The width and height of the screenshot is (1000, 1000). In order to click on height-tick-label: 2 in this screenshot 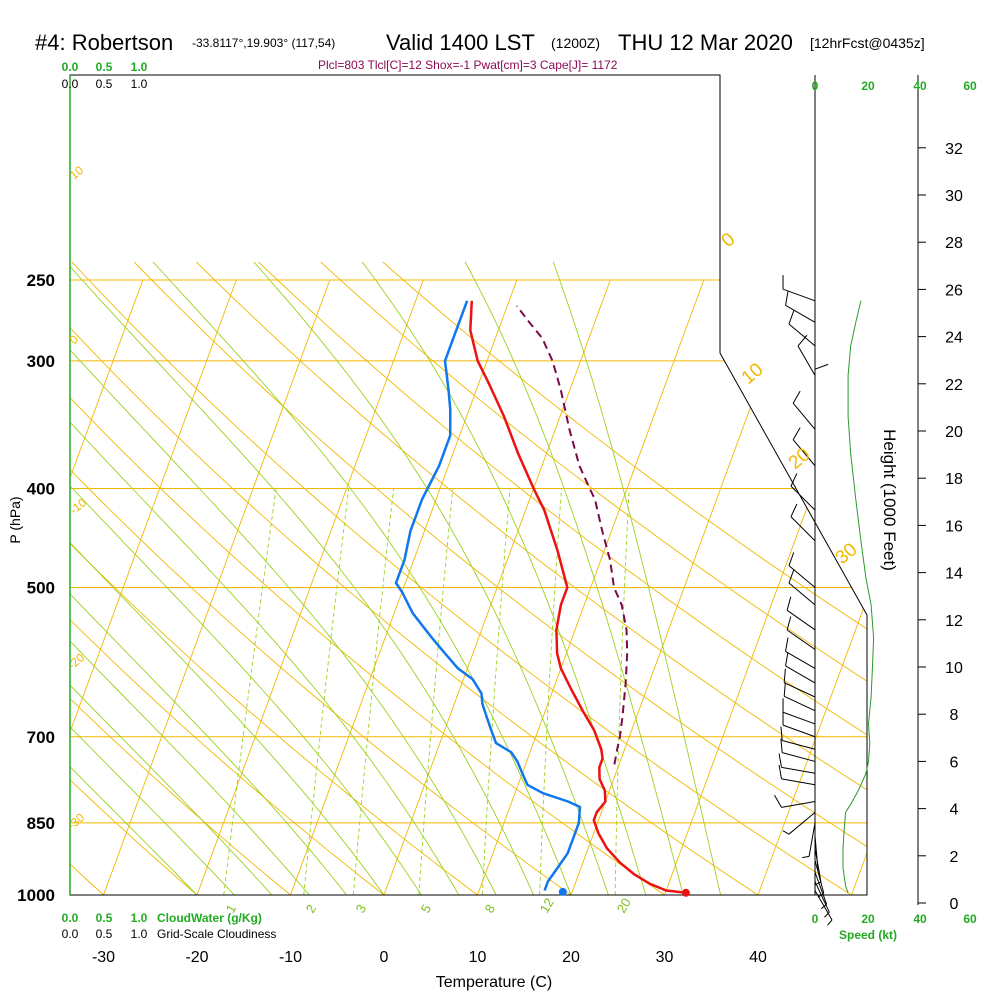, I will do `click(954, 857)`.